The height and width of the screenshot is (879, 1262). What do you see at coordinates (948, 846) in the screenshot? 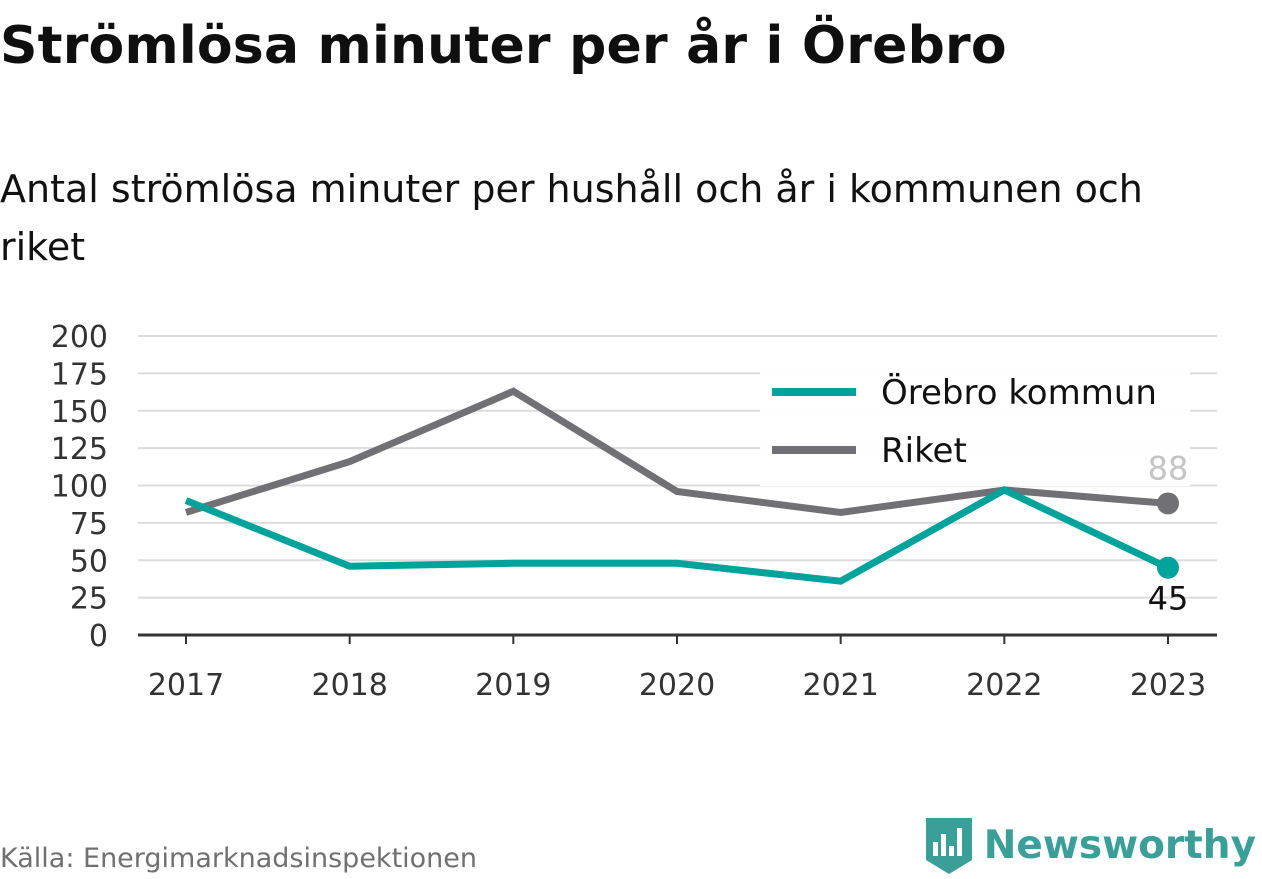
I see `bar-chart-badge-icon` at bounding box center [948, 846].